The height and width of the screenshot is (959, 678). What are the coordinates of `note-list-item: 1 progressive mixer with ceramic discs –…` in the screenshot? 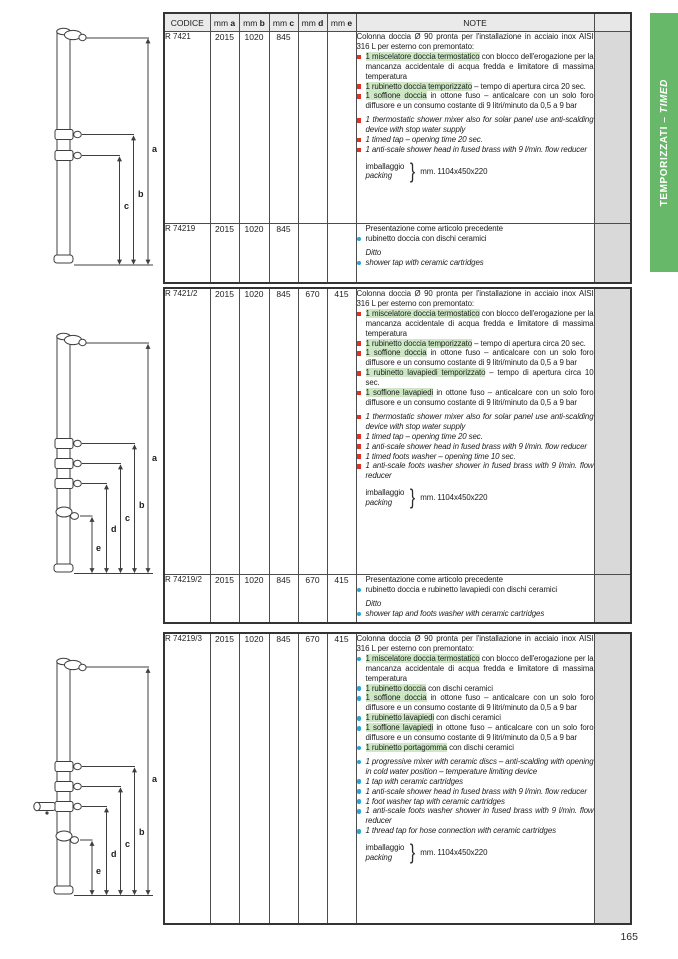 It's located at (475, 767).